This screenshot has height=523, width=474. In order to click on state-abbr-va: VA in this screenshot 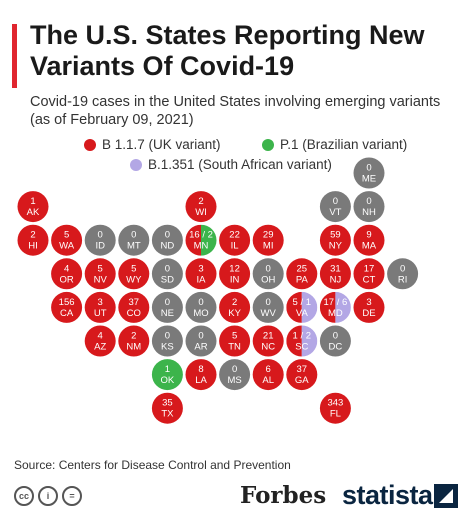, I will do `click(302, 313)`.